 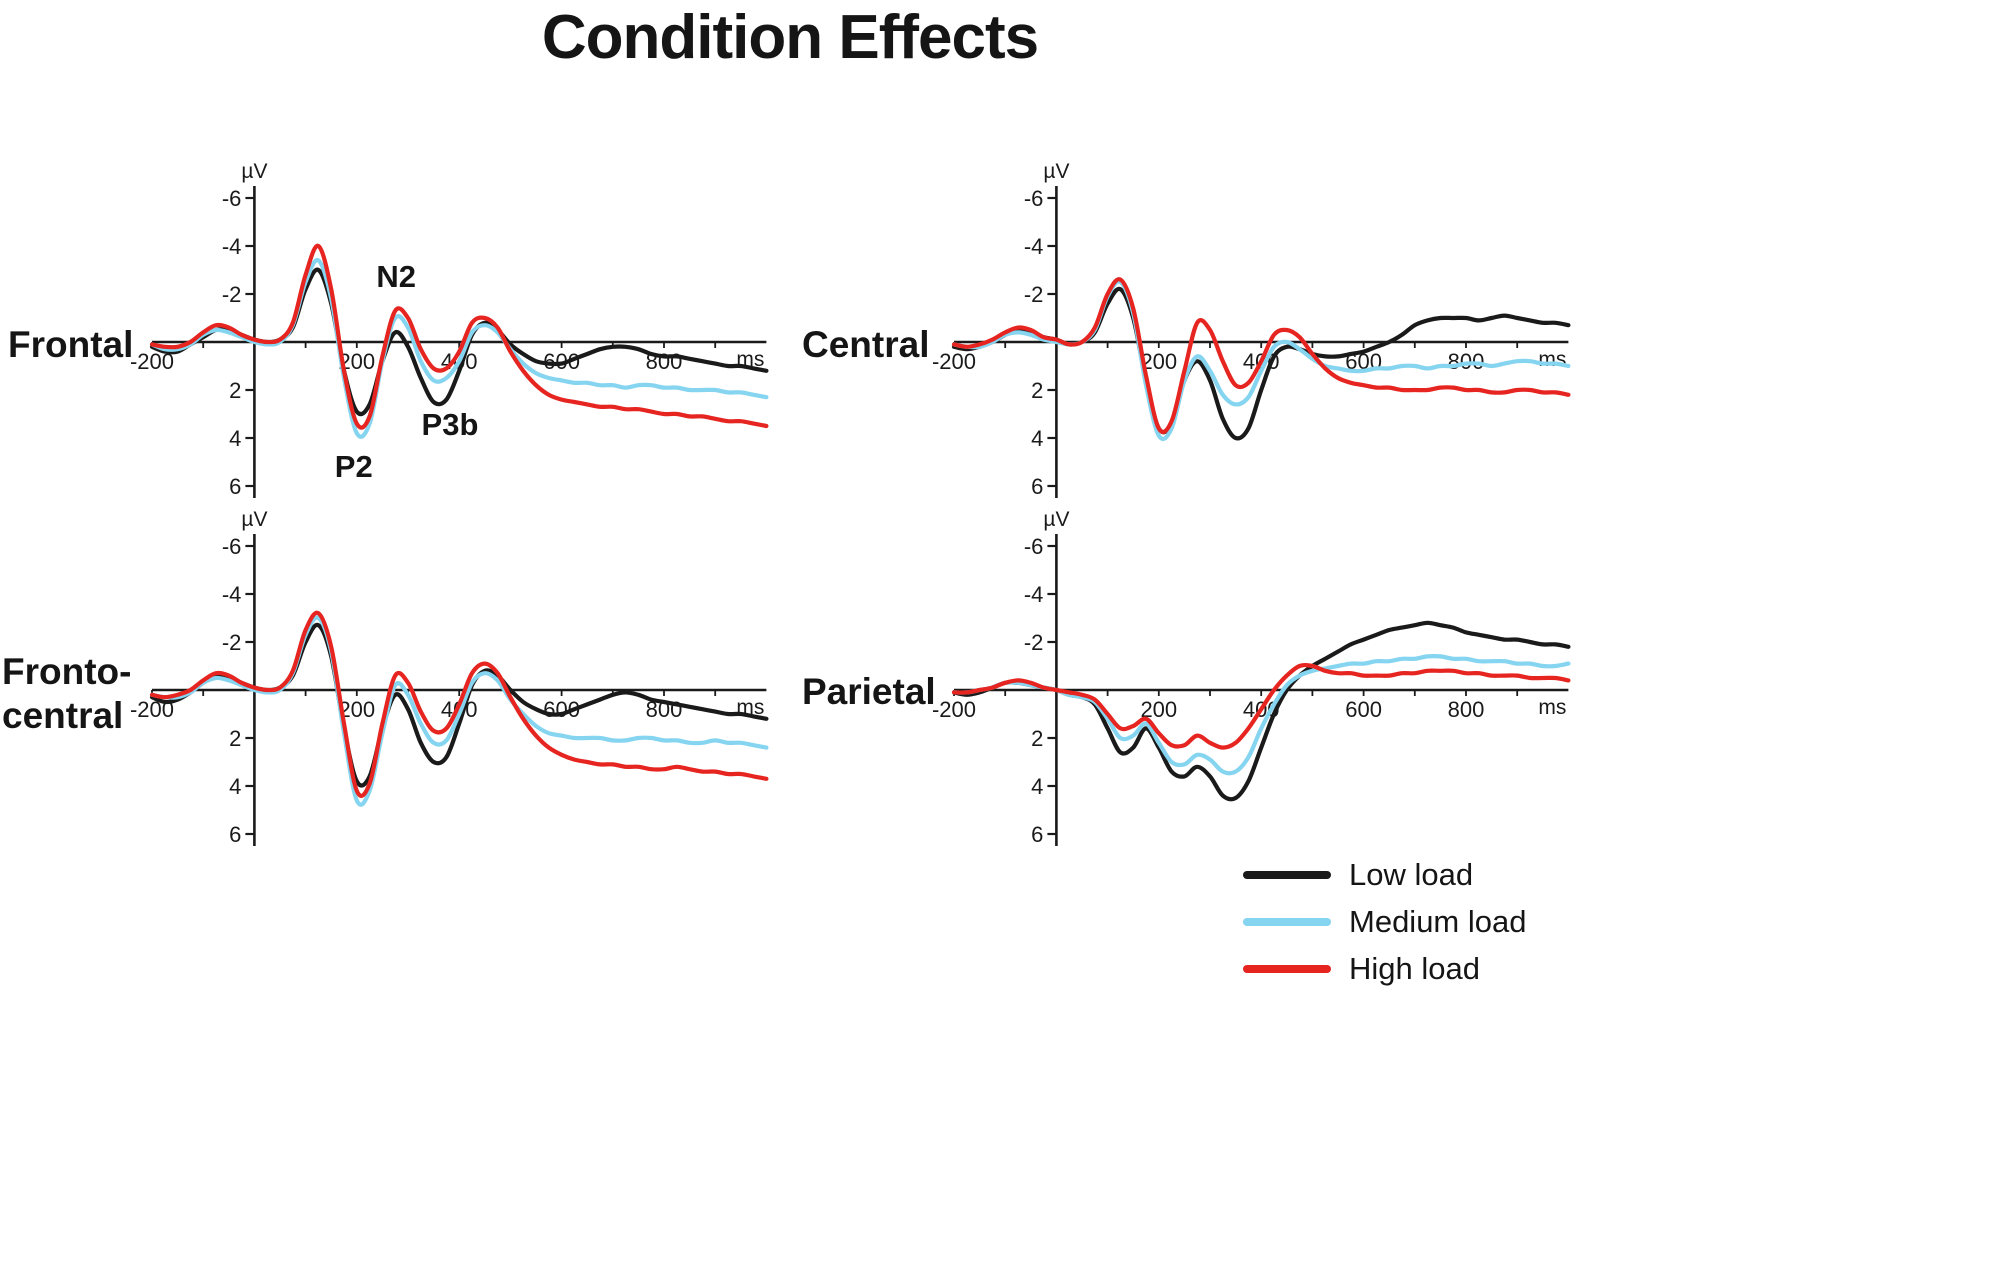 I want to click on x-tick-label: 800, so click(x=1466, y=709).